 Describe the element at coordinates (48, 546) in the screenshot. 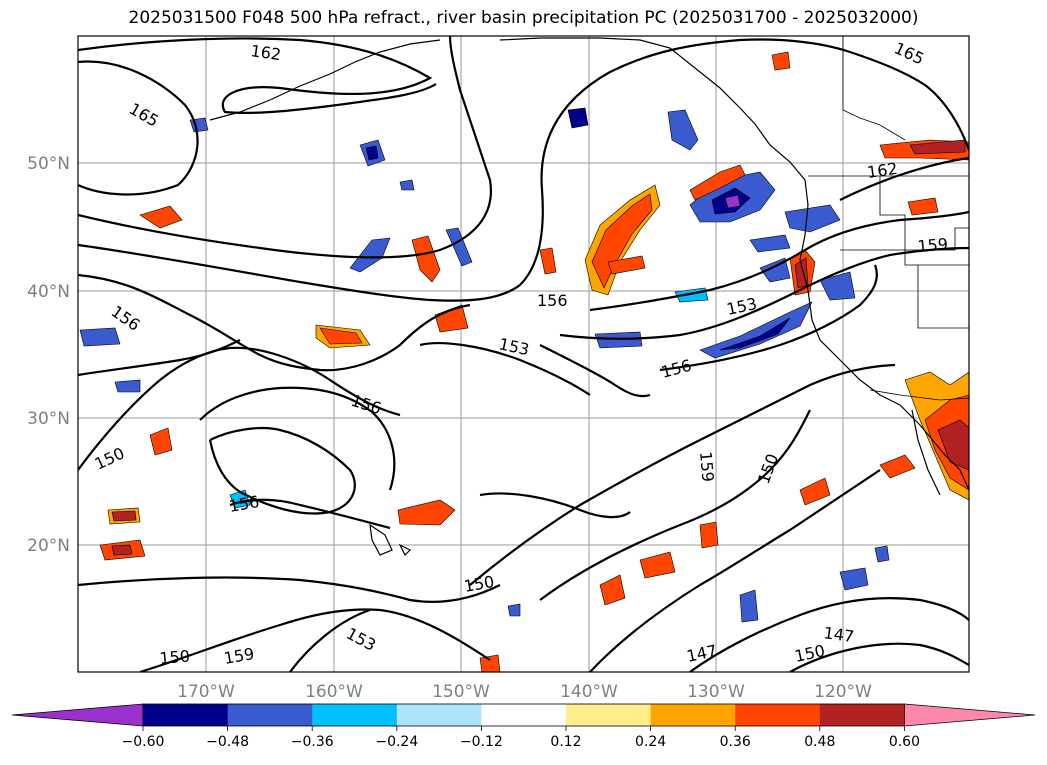

I see `lat-label-20n: 20°N` at that location.